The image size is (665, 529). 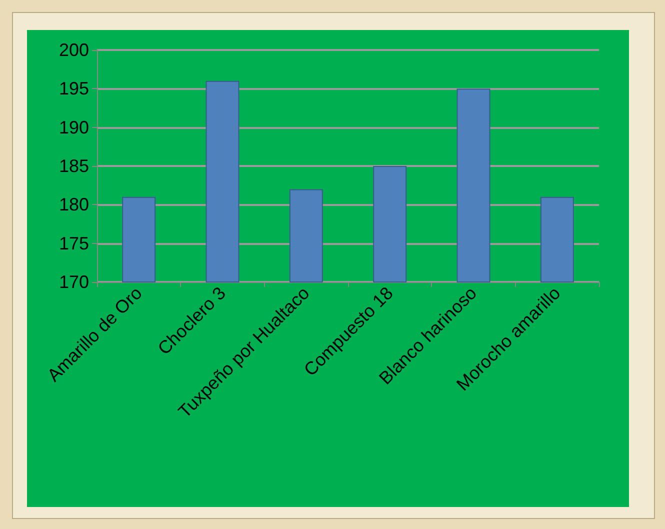 What do you see at coordinates (73, 50) in the screenshot?
I see `y-tick-label: 200` at bounding box center [73, 50].